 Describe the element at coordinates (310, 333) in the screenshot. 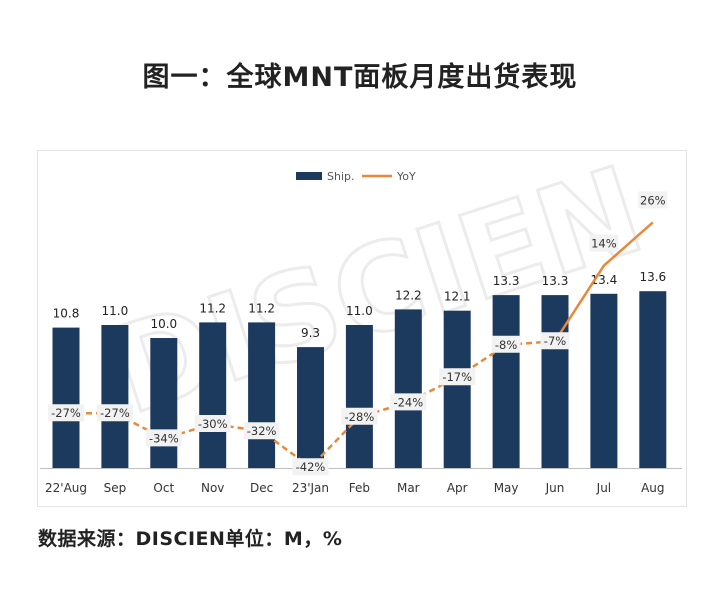

I see `bar-value-label: 9.3` at that location.